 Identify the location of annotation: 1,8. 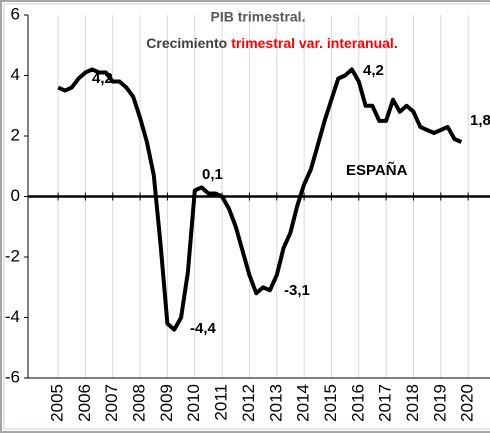
(480, 120).